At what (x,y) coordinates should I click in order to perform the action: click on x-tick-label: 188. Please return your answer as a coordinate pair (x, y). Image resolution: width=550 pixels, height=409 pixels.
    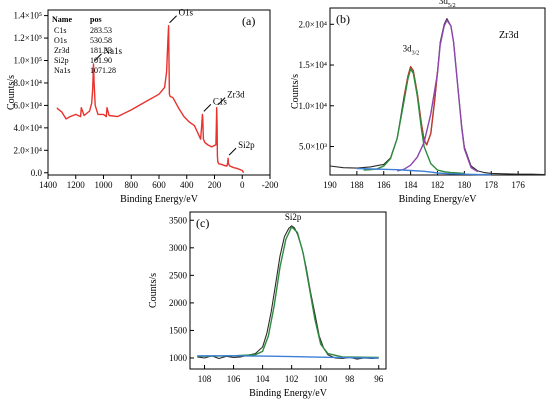
    Looking at the image, I should click on (357, 185).